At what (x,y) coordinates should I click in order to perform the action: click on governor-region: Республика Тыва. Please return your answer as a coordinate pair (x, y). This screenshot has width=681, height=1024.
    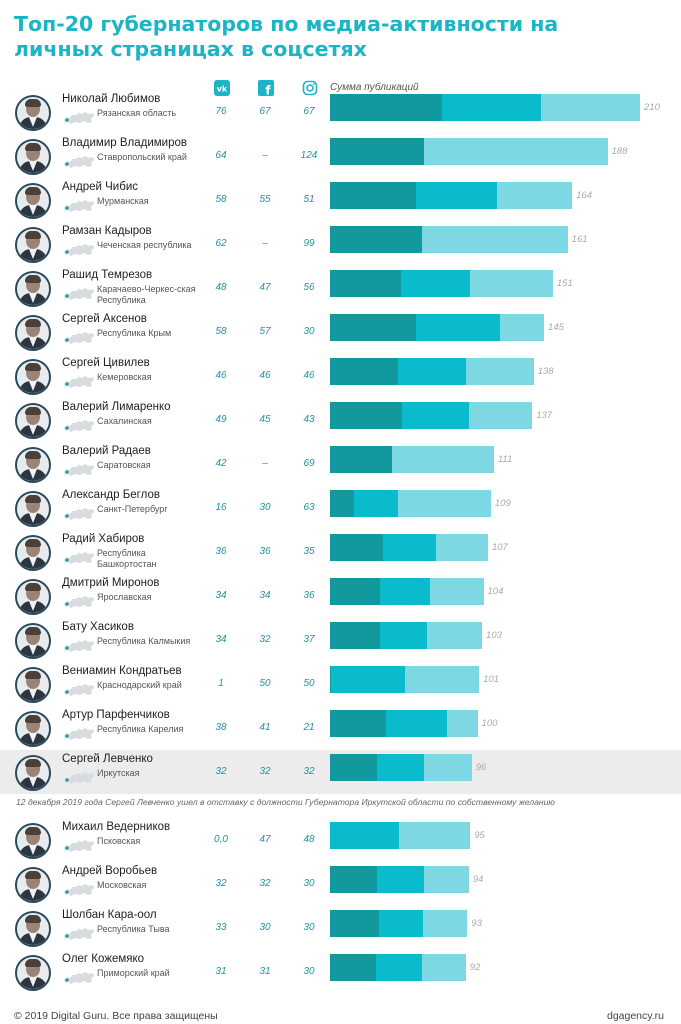
    Looking at the image, I should click on (133, 929).